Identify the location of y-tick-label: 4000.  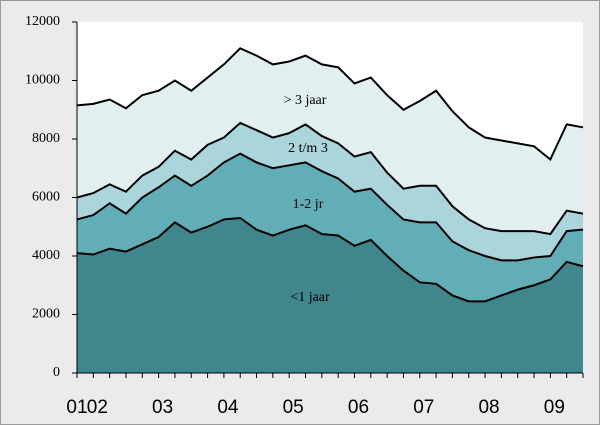
(46, 255).